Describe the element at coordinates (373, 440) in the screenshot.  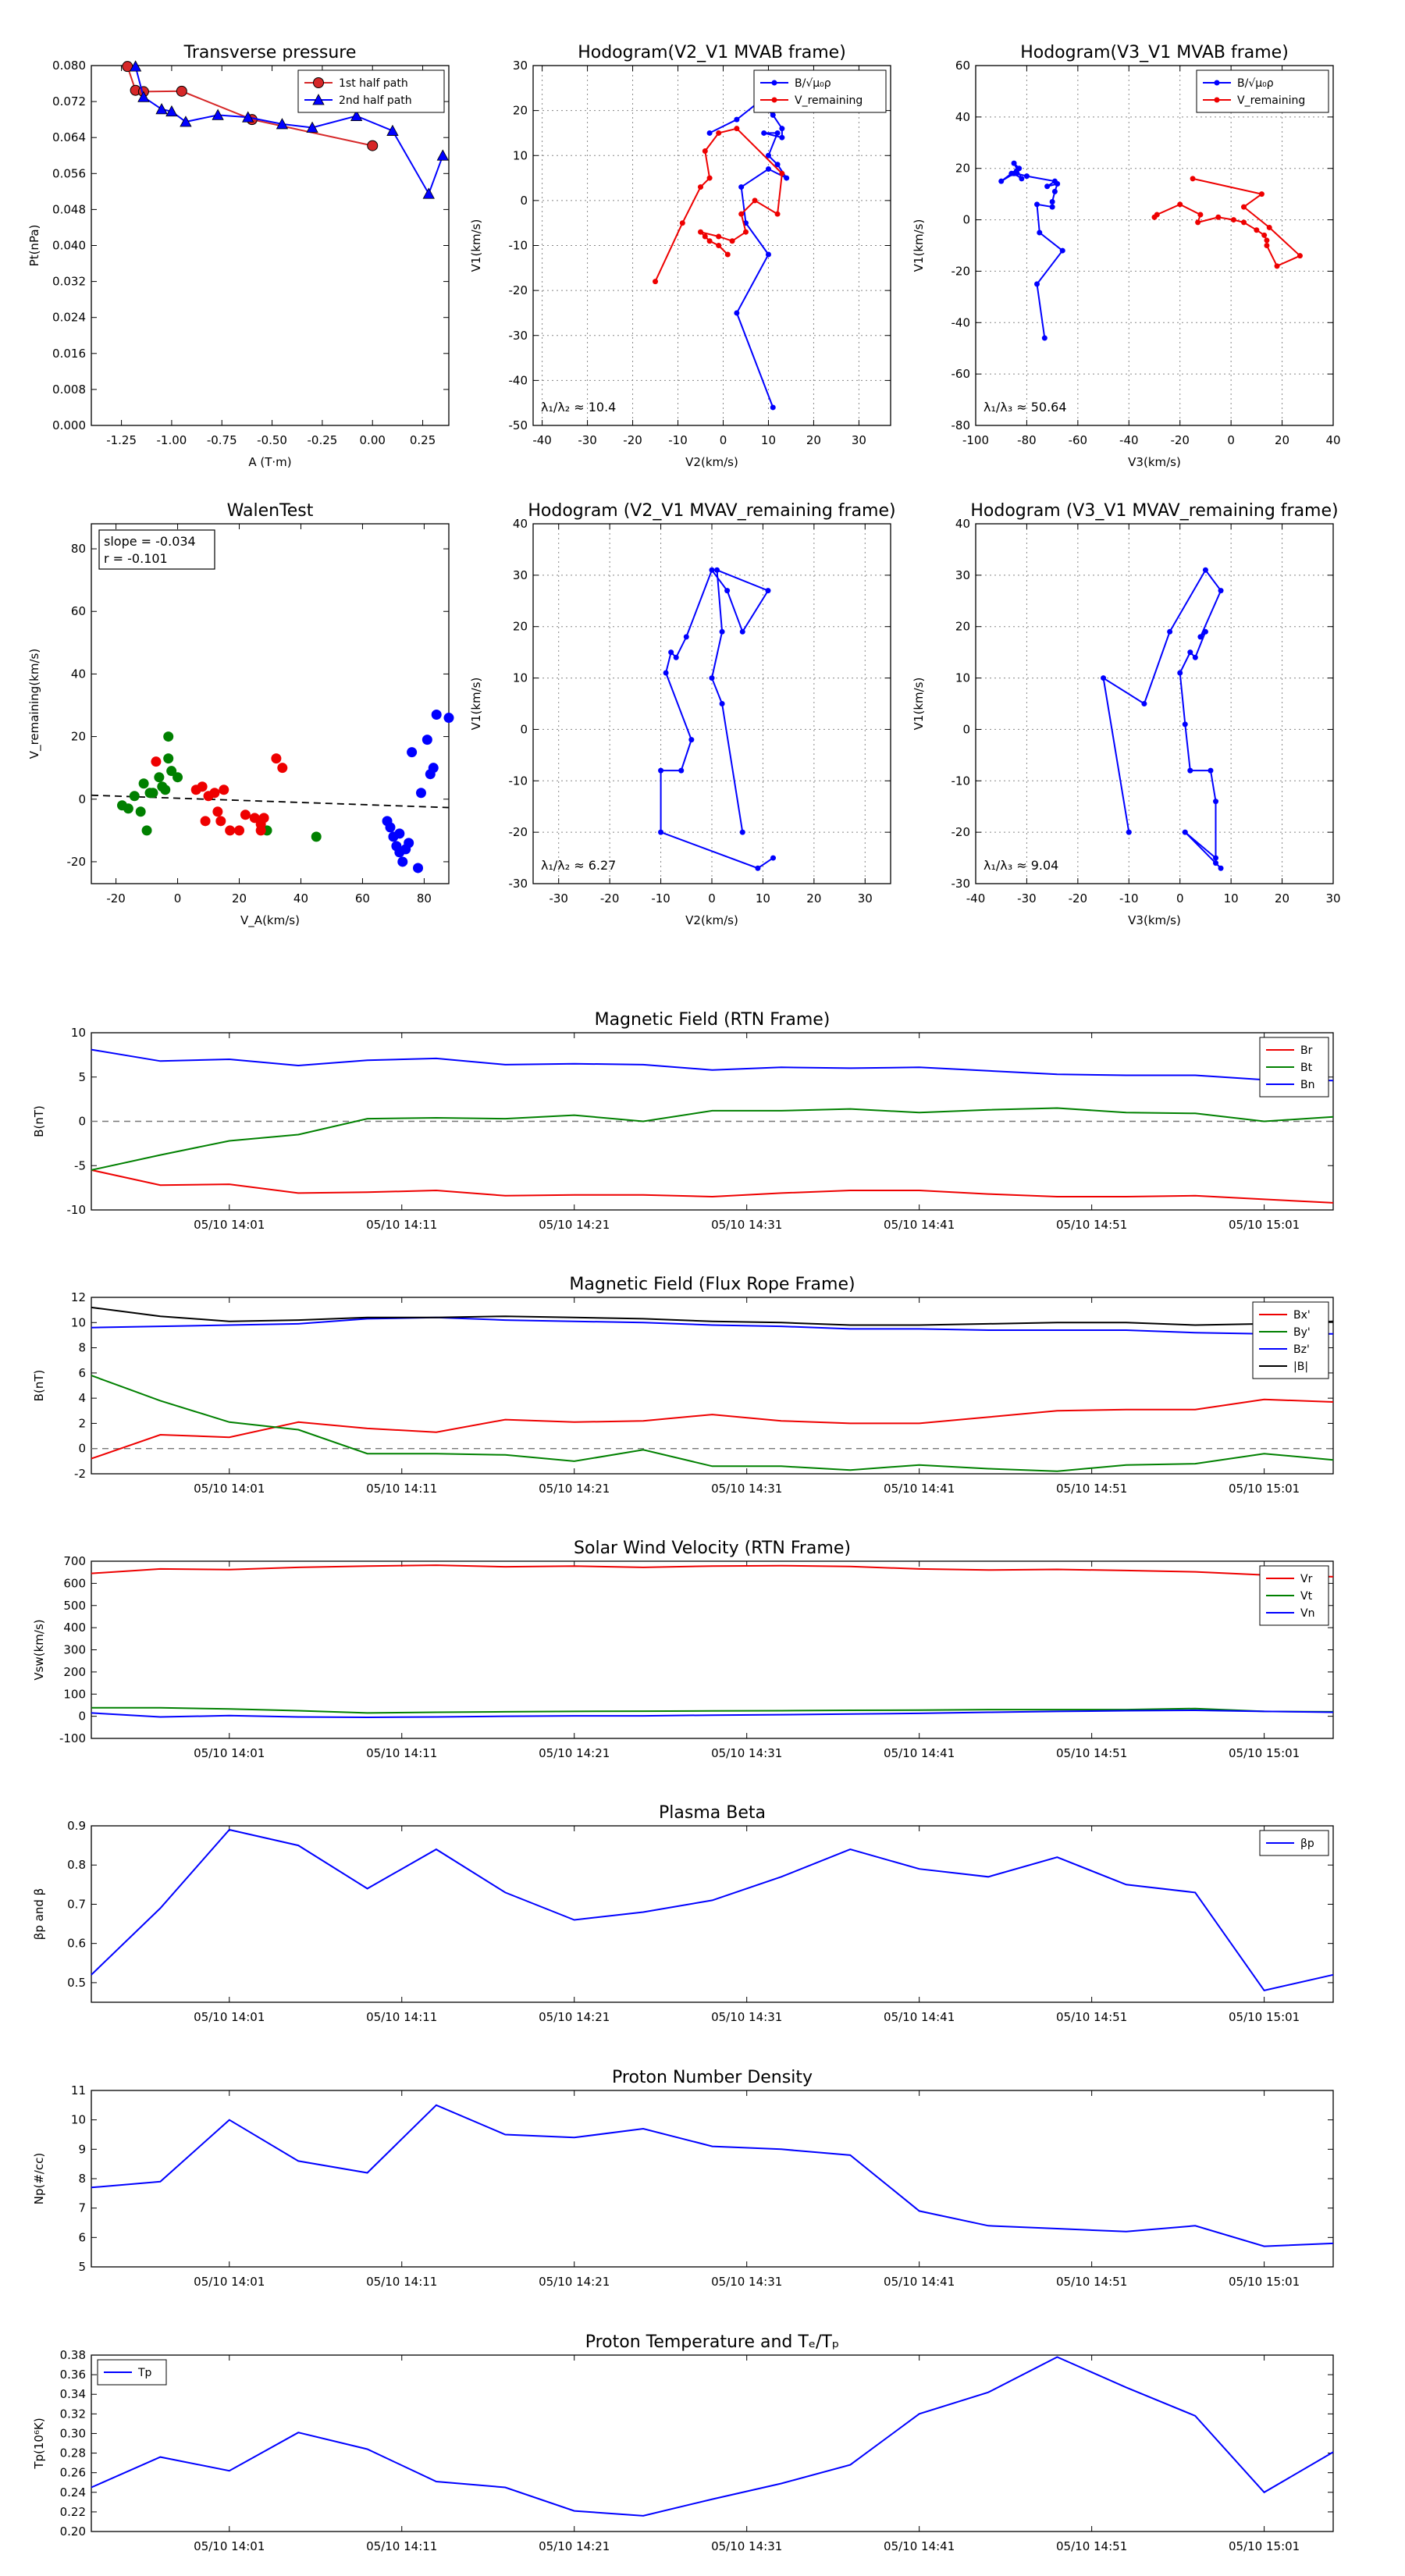
I see `x-tick-label: 0.00` at that location.